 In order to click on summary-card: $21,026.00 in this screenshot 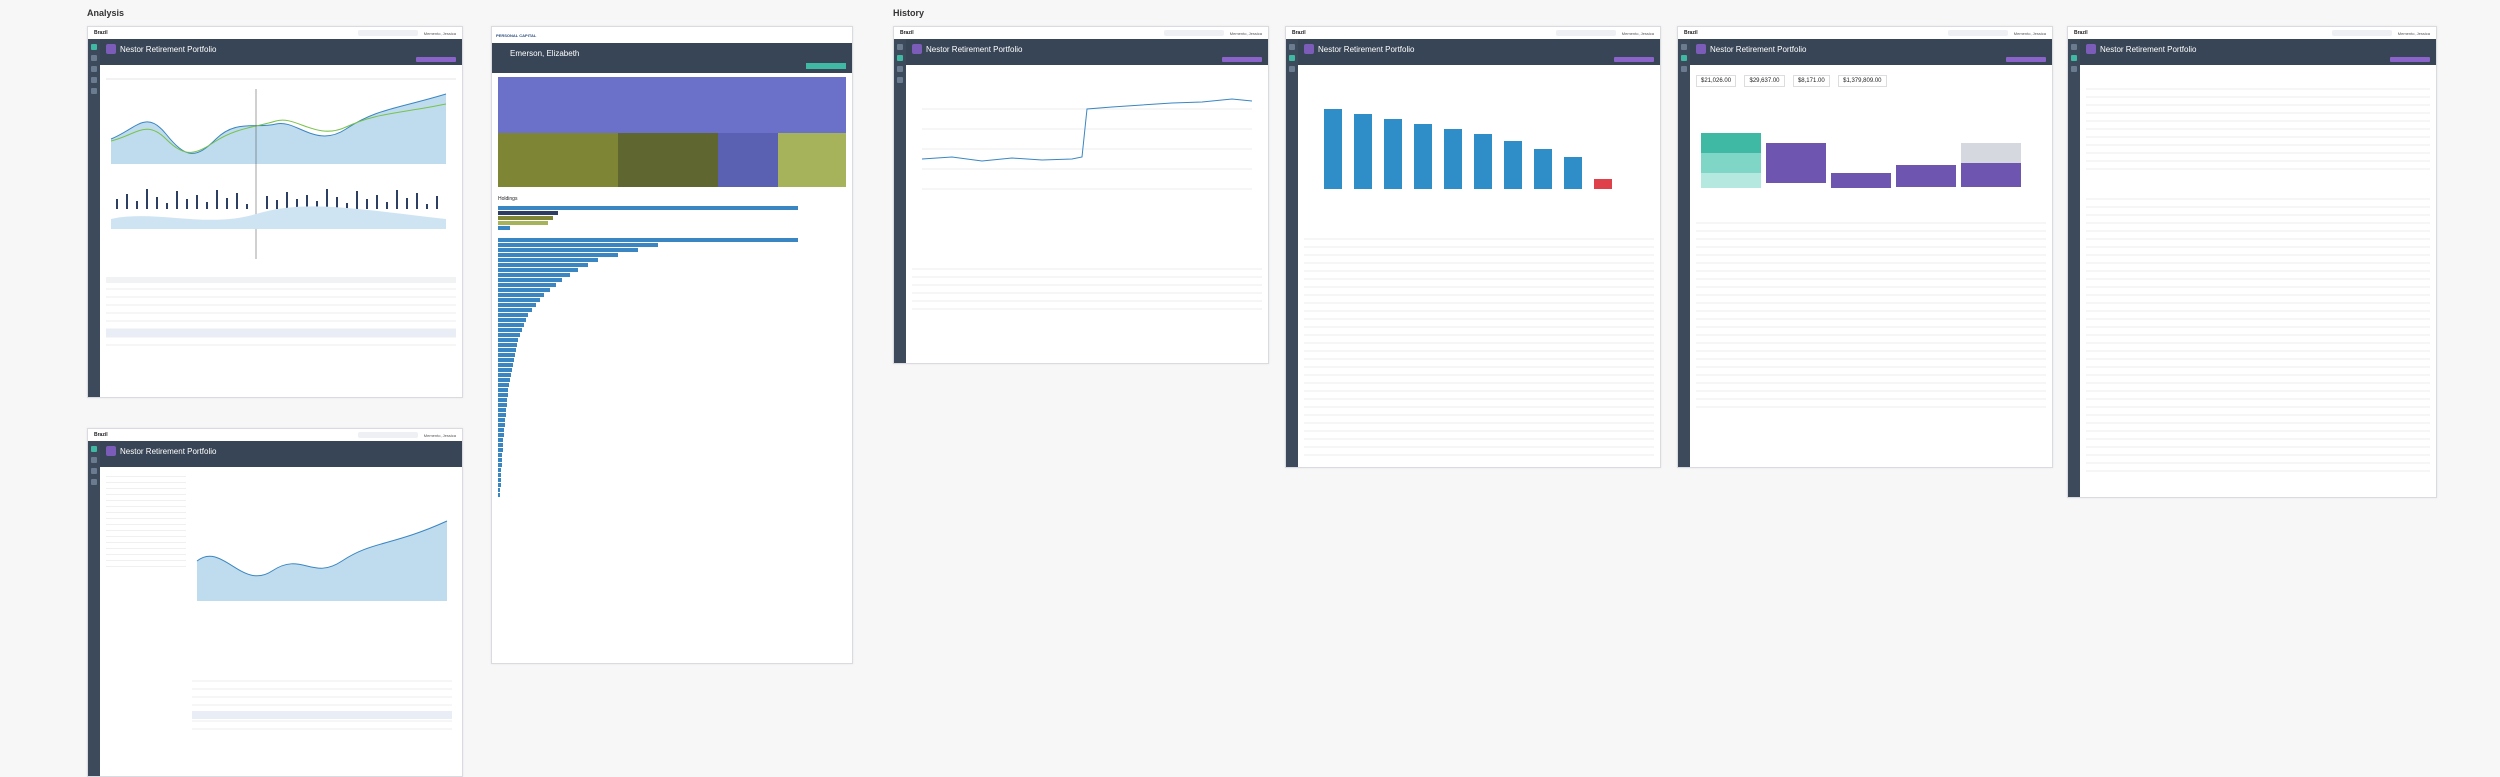, I will do `click(1716, 81)`.